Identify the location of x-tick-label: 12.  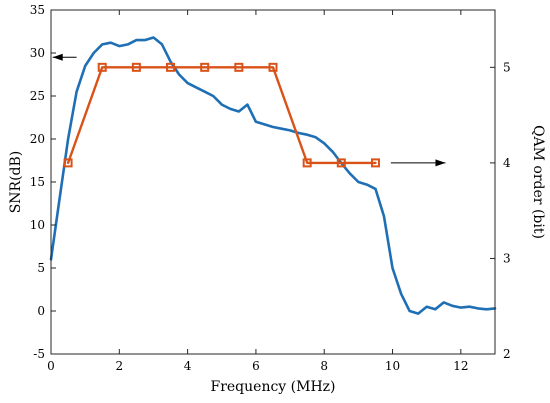
(460, 366).